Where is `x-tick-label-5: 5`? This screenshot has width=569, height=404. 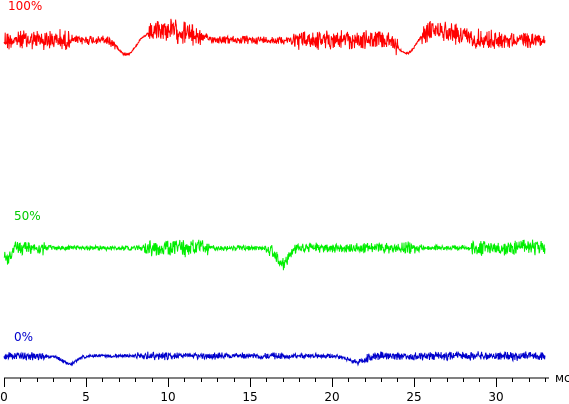
x-tick-label-5: 5 is located at coordinates (86, 397).